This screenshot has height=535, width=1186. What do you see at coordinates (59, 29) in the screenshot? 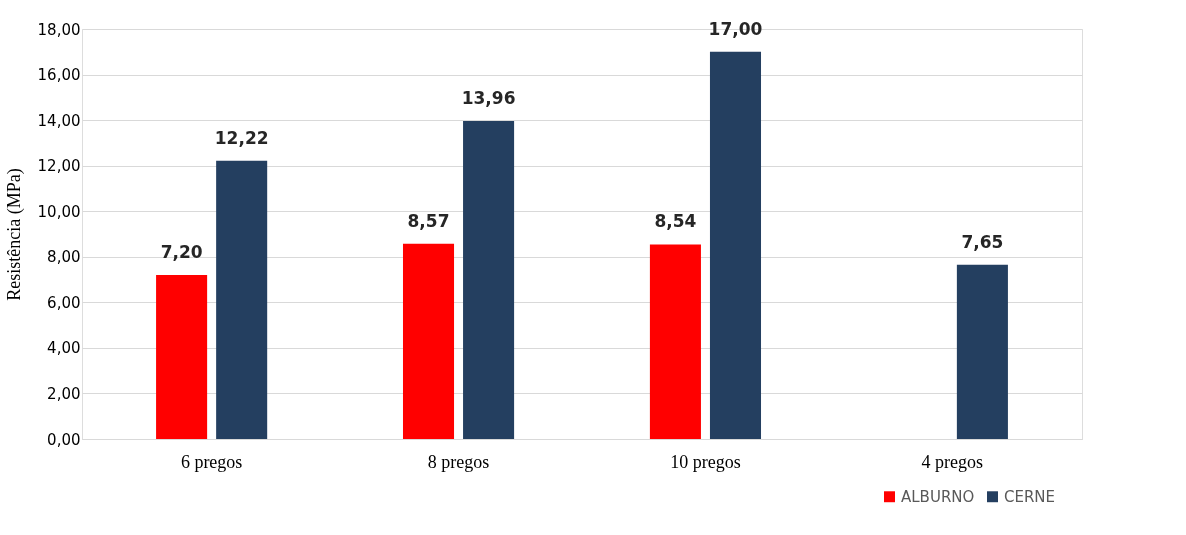
I see `y-tick-label: 18,00` at bounding box center [59, 29].